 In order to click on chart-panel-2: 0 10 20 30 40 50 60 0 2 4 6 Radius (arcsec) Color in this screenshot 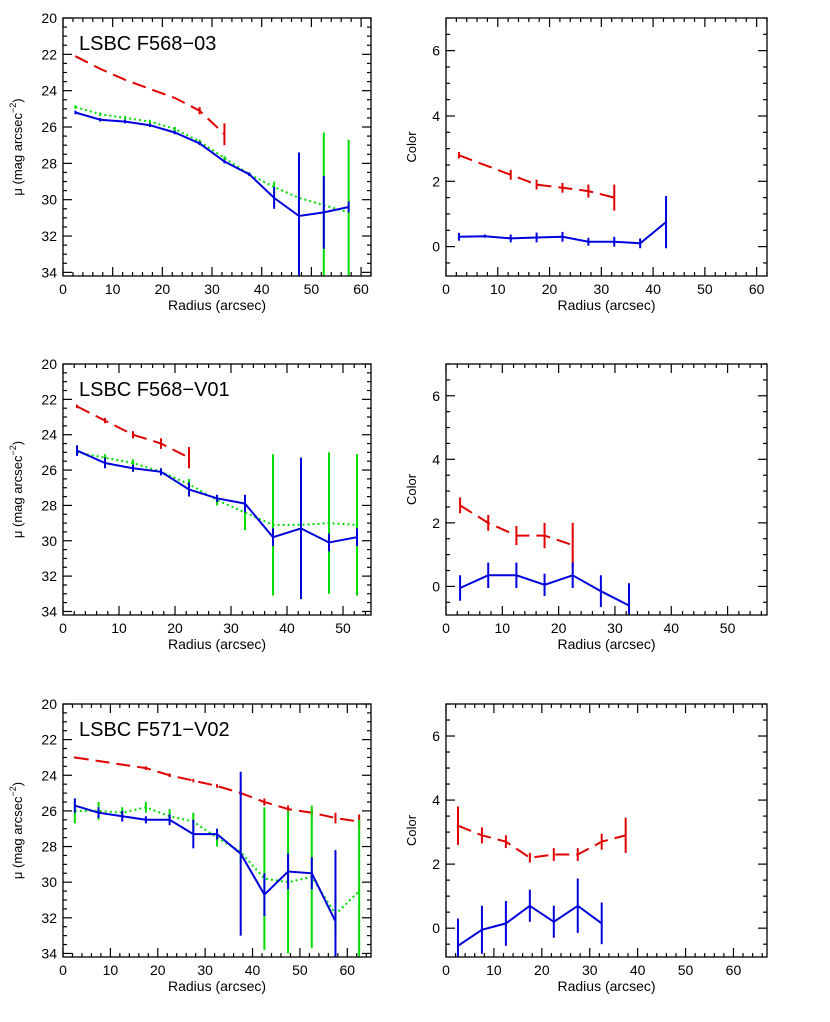, I will do `click(586, 165)`.